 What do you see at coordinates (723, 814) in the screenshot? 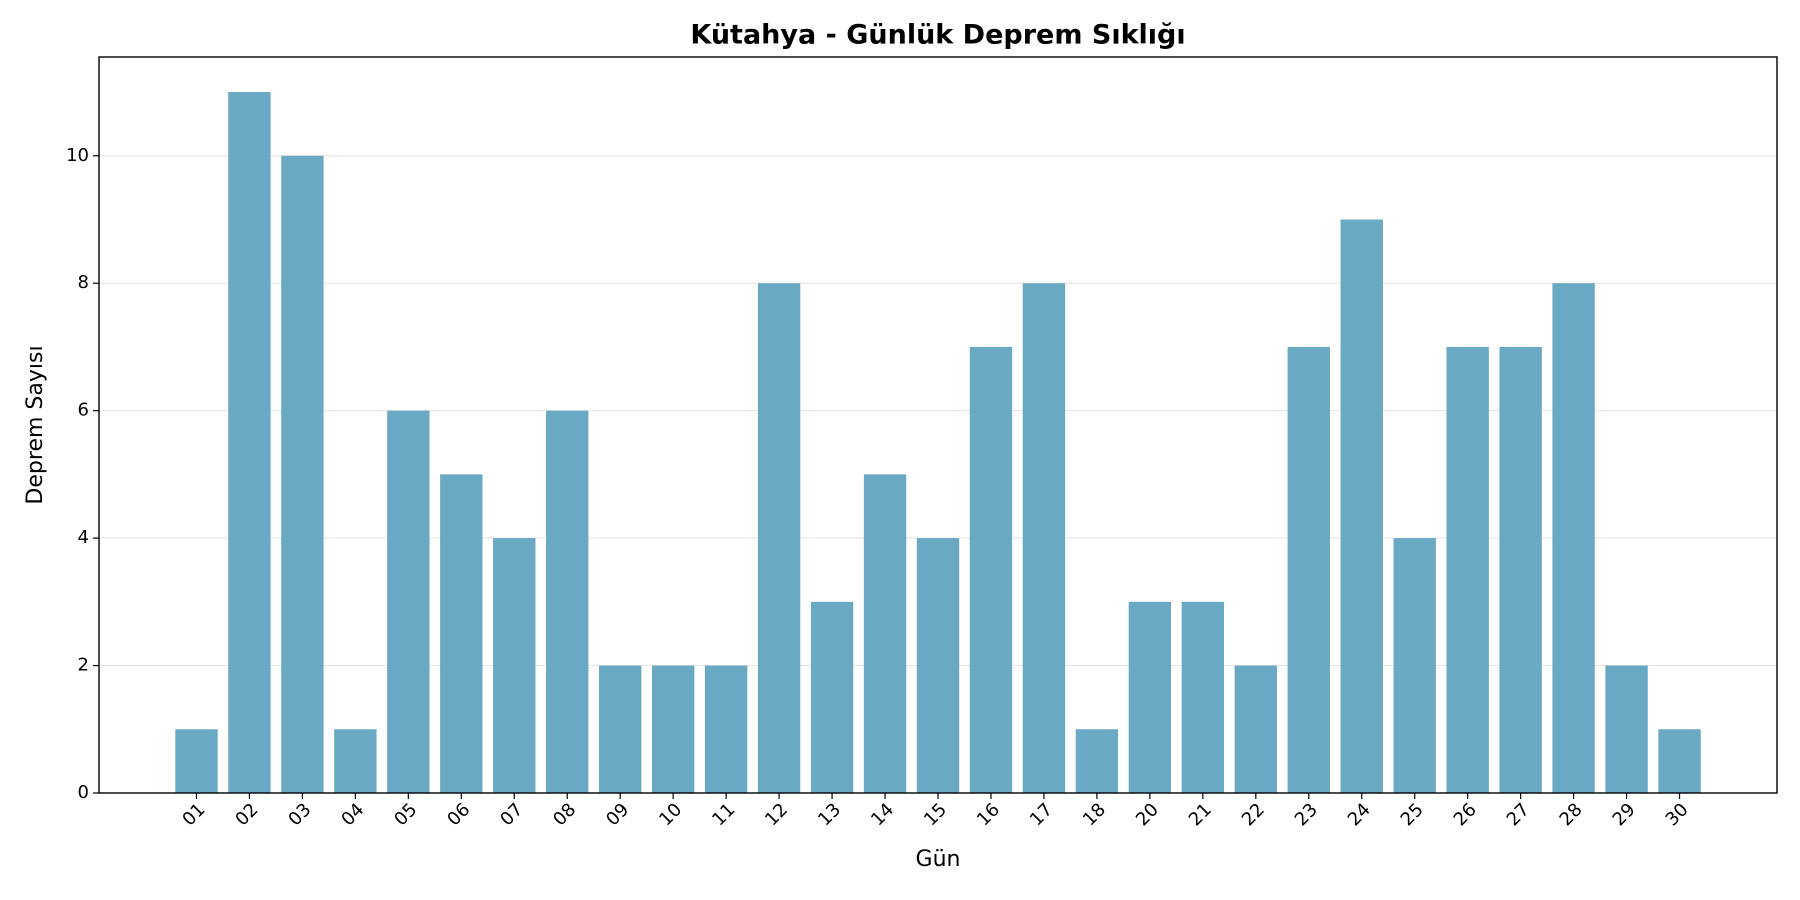
I see `x-tick-label: 11` at bounding box center [723, 814].